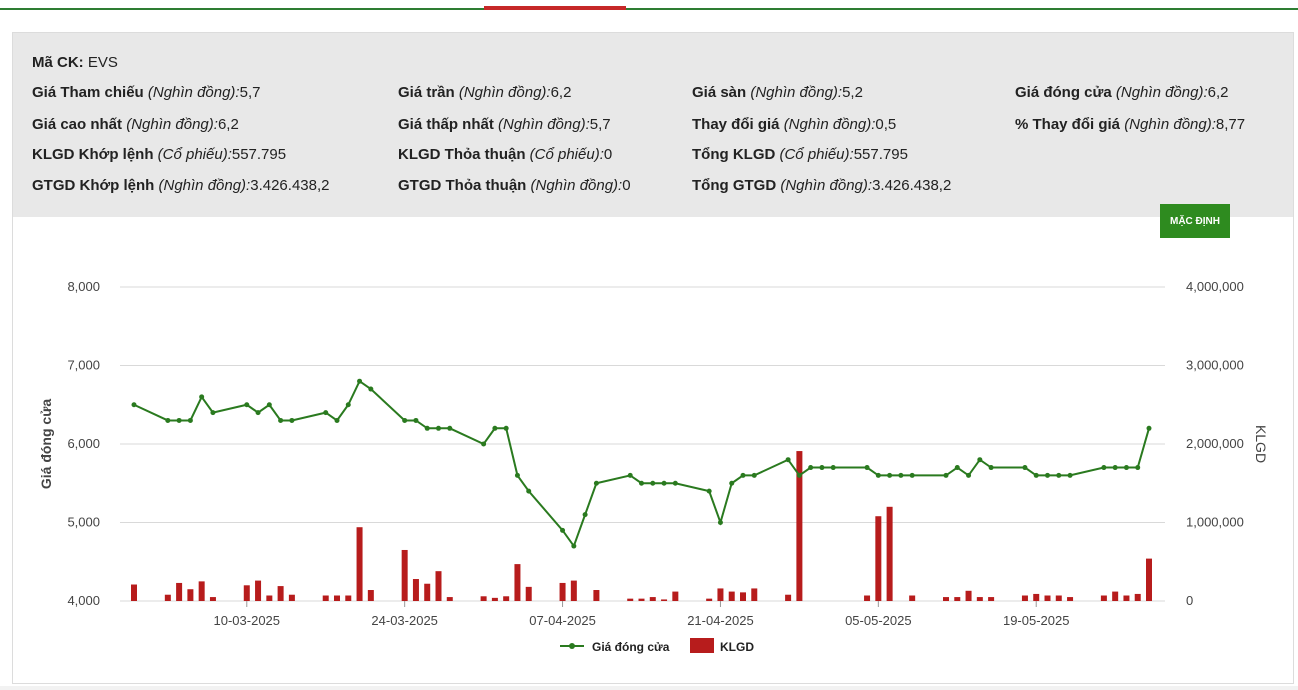 Image resolution: width=1298 pixels, height=690 pixels. What do you see at coordinates (464, 185) in the screenshot?
I see `info-label: GTGD Thỏa thuận` at bounding box center [464, 185].